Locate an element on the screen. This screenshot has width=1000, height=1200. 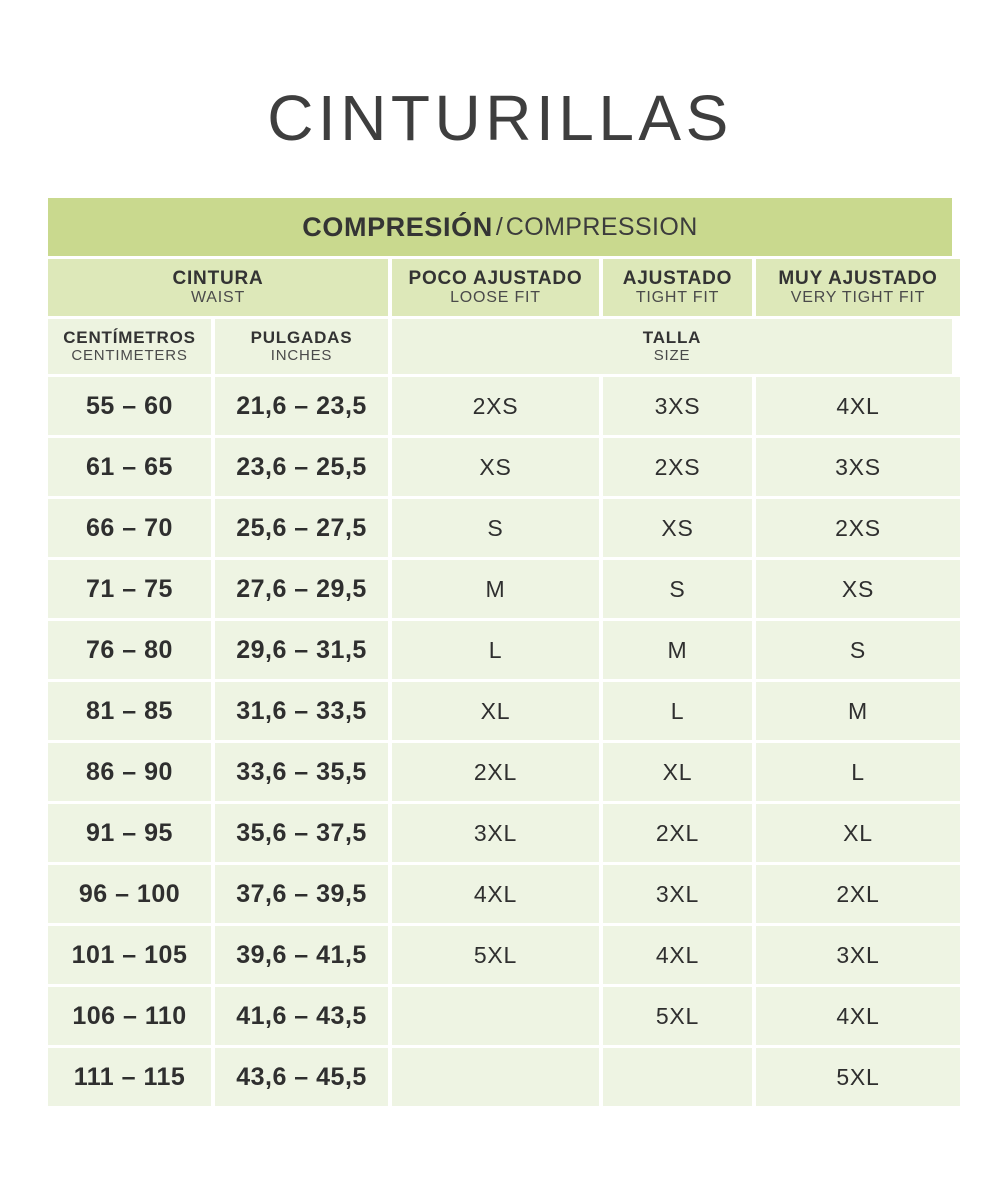
cell-centimeters-value: 55 – 60 is located at coordinates (129, 405).